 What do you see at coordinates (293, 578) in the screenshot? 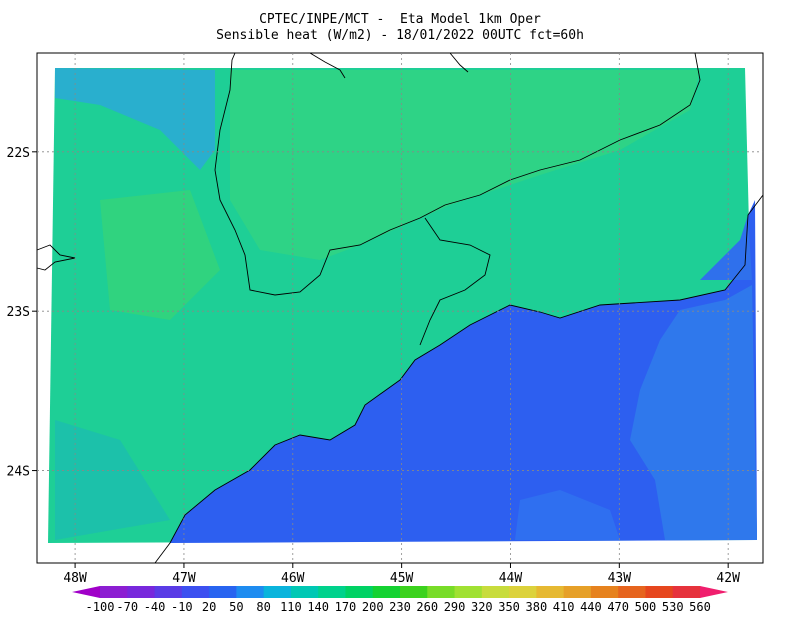
I see `lon-tick-label: 46W` at bounding box center [293, 578].